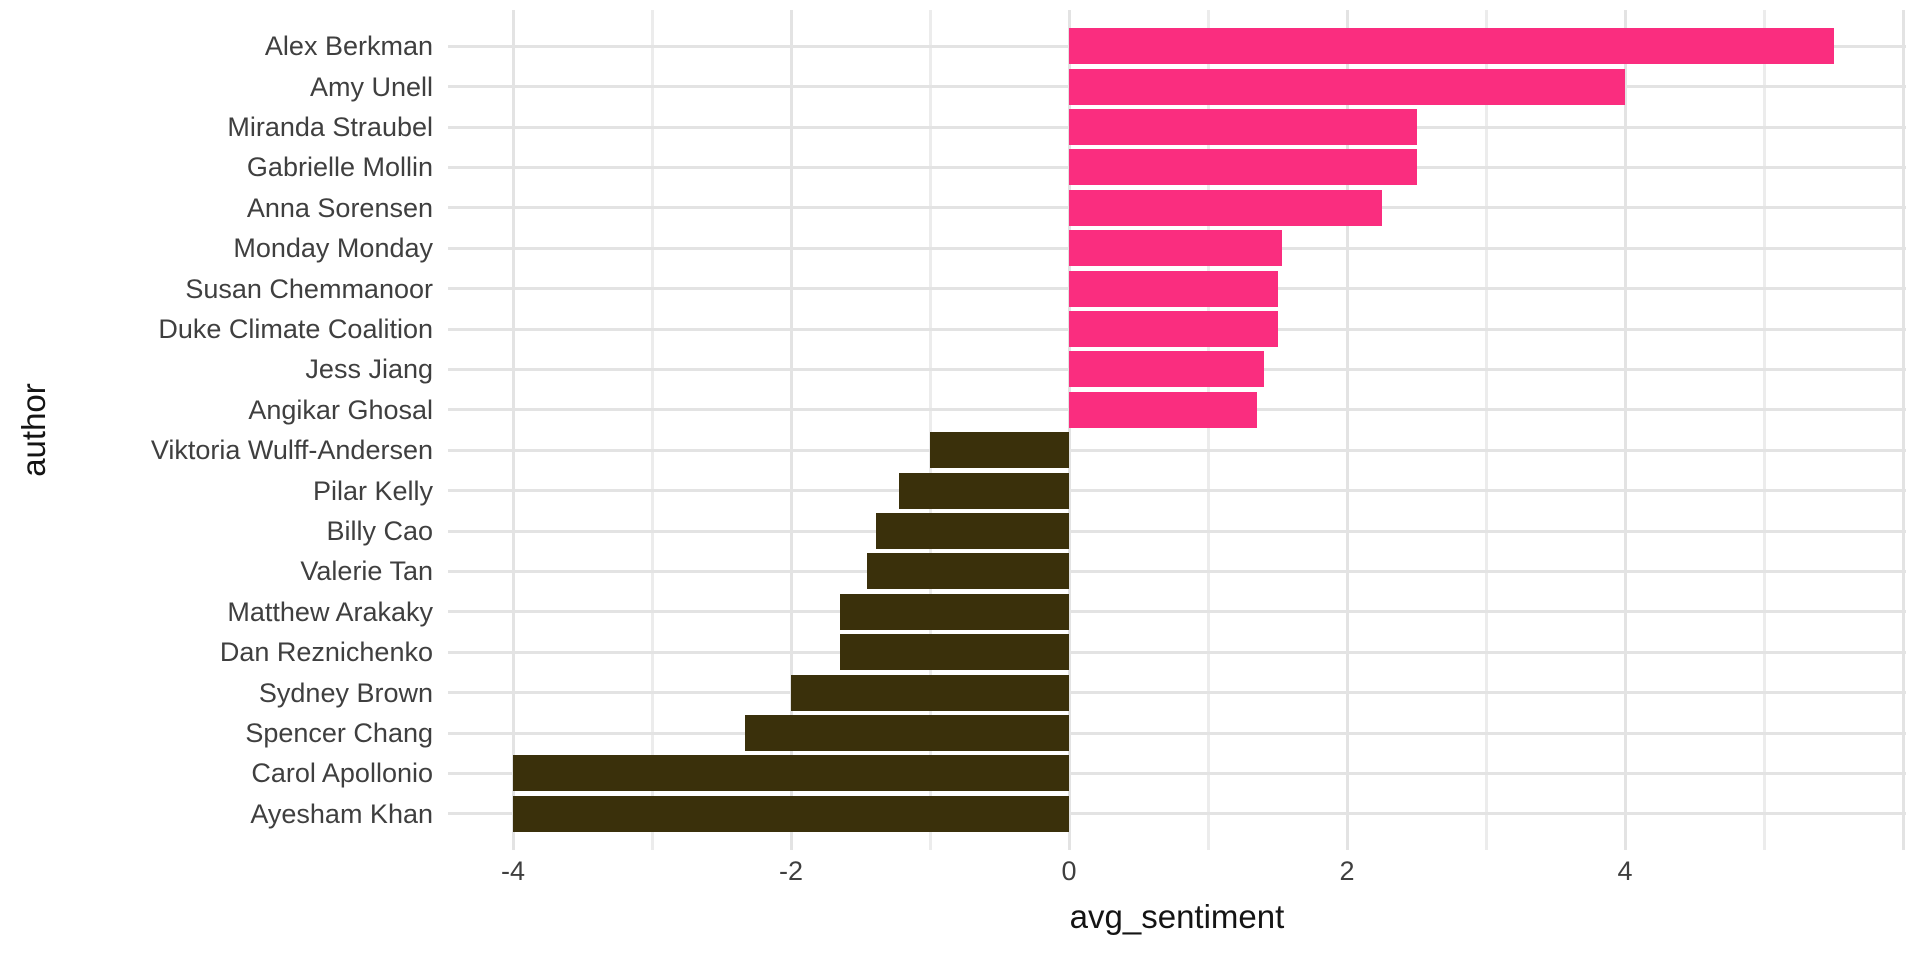 Image resolution: width=1920 pixels, height=960 pixels. Describe the element at coordinates (1069, 871) in the screenshot. I see `x-tick-label: 0` at that location.